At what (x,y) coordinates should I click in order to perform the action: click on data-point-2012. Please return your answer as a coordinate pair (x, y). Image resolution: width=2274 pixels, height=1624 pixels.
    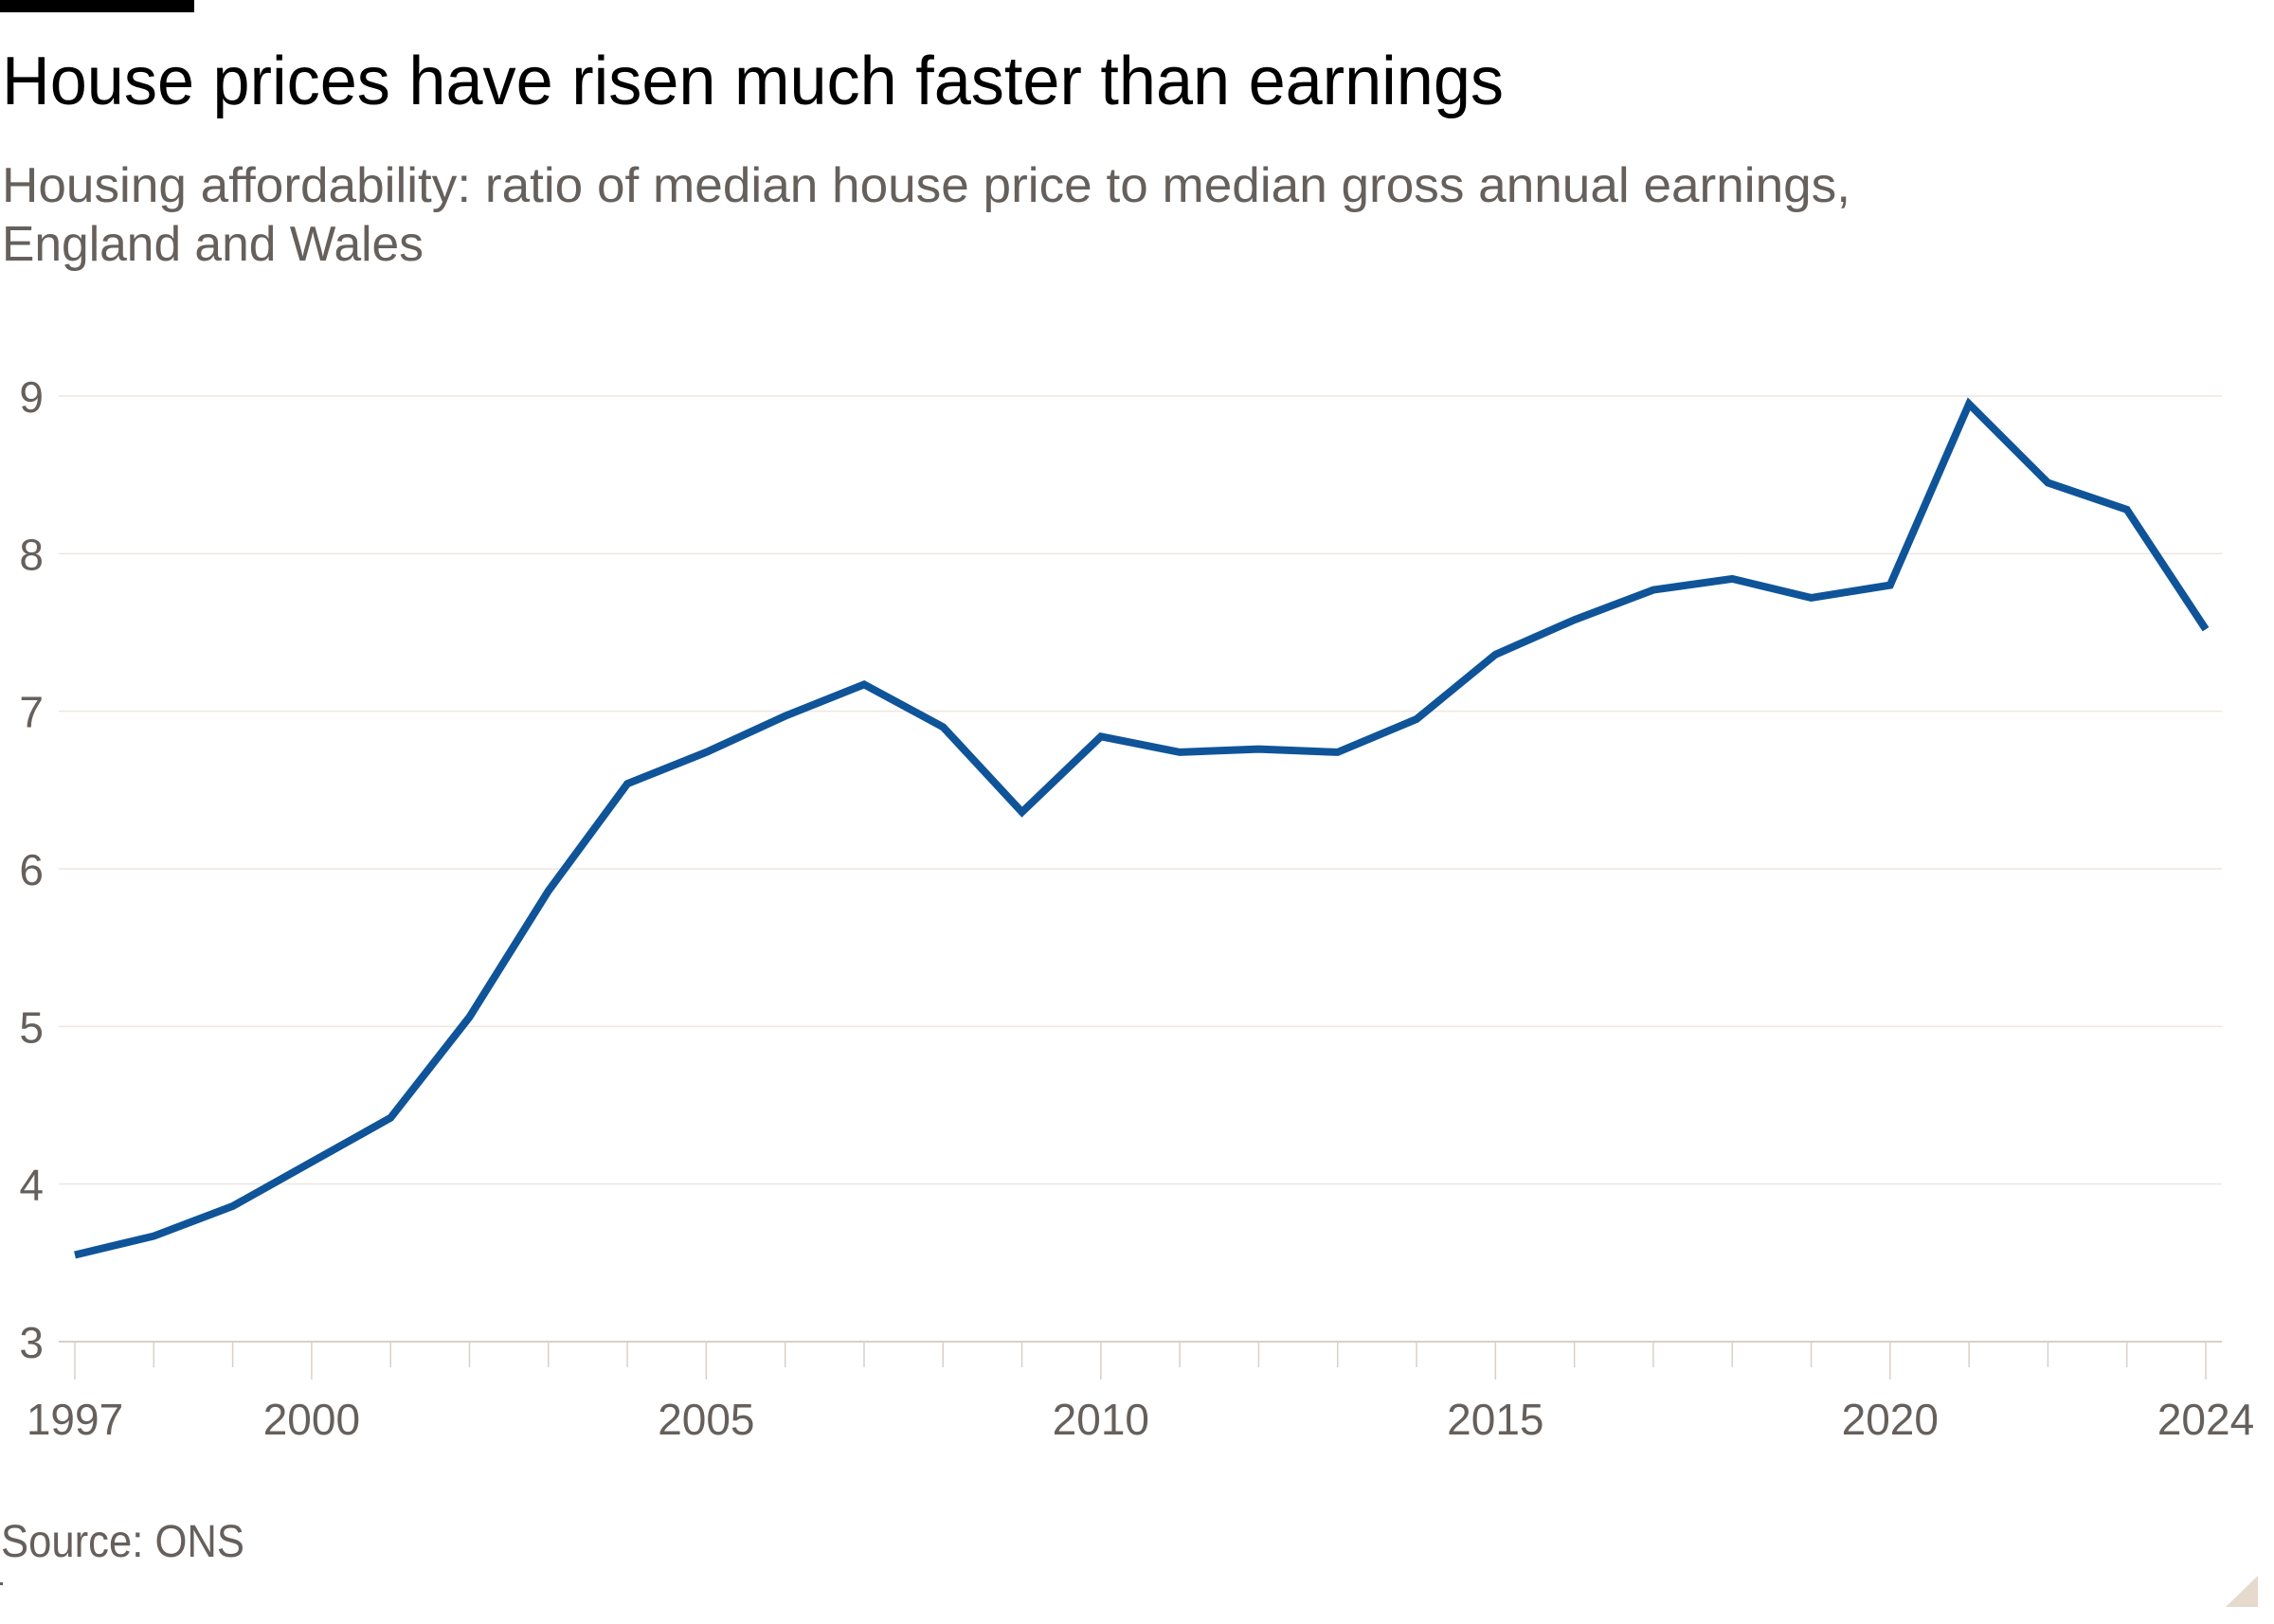
    Looking at the image, I should click on (1258, 749).